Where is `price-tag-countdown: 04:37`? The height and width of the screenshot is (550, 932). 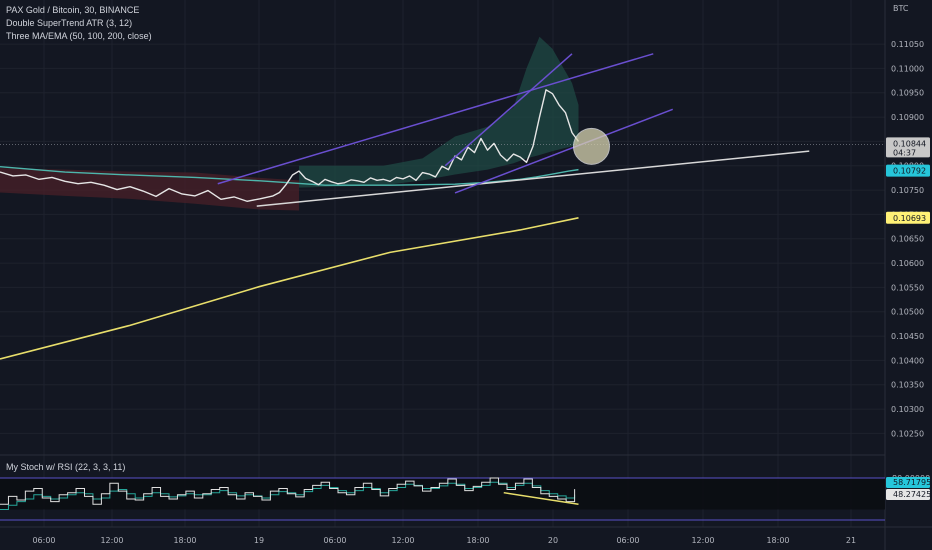
price-tag-countdown: 04:37 is located at coordinates (904, 152).